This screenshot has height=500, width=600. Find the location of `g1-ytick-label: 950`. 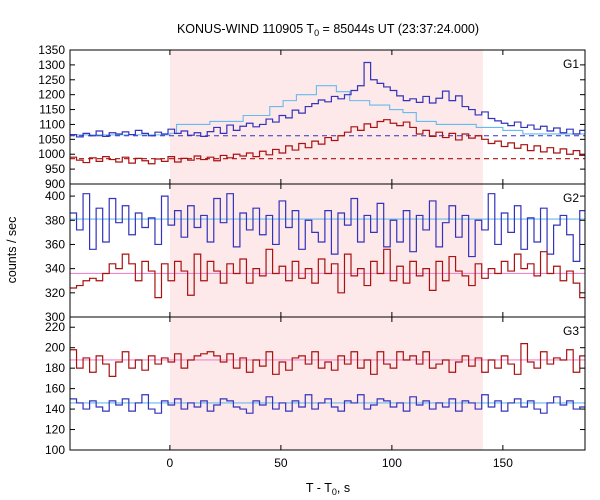

g1-ytick-label: 950 is located at coordinates (55, 169).